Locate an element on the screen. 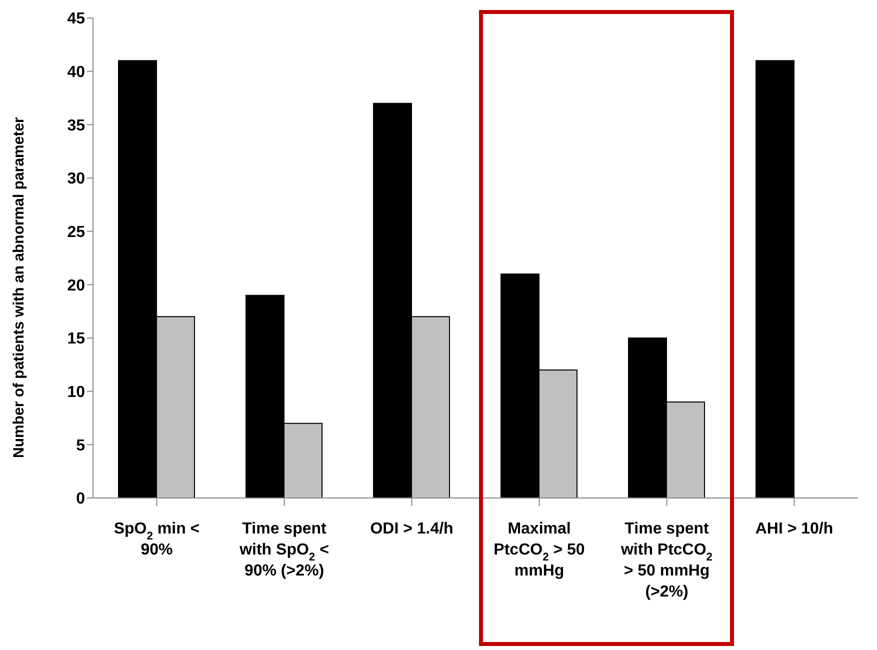  x-tick-label: Time spent with SpO$_{2}$ < 90% (>2%) is located at coordinates (283, 550).